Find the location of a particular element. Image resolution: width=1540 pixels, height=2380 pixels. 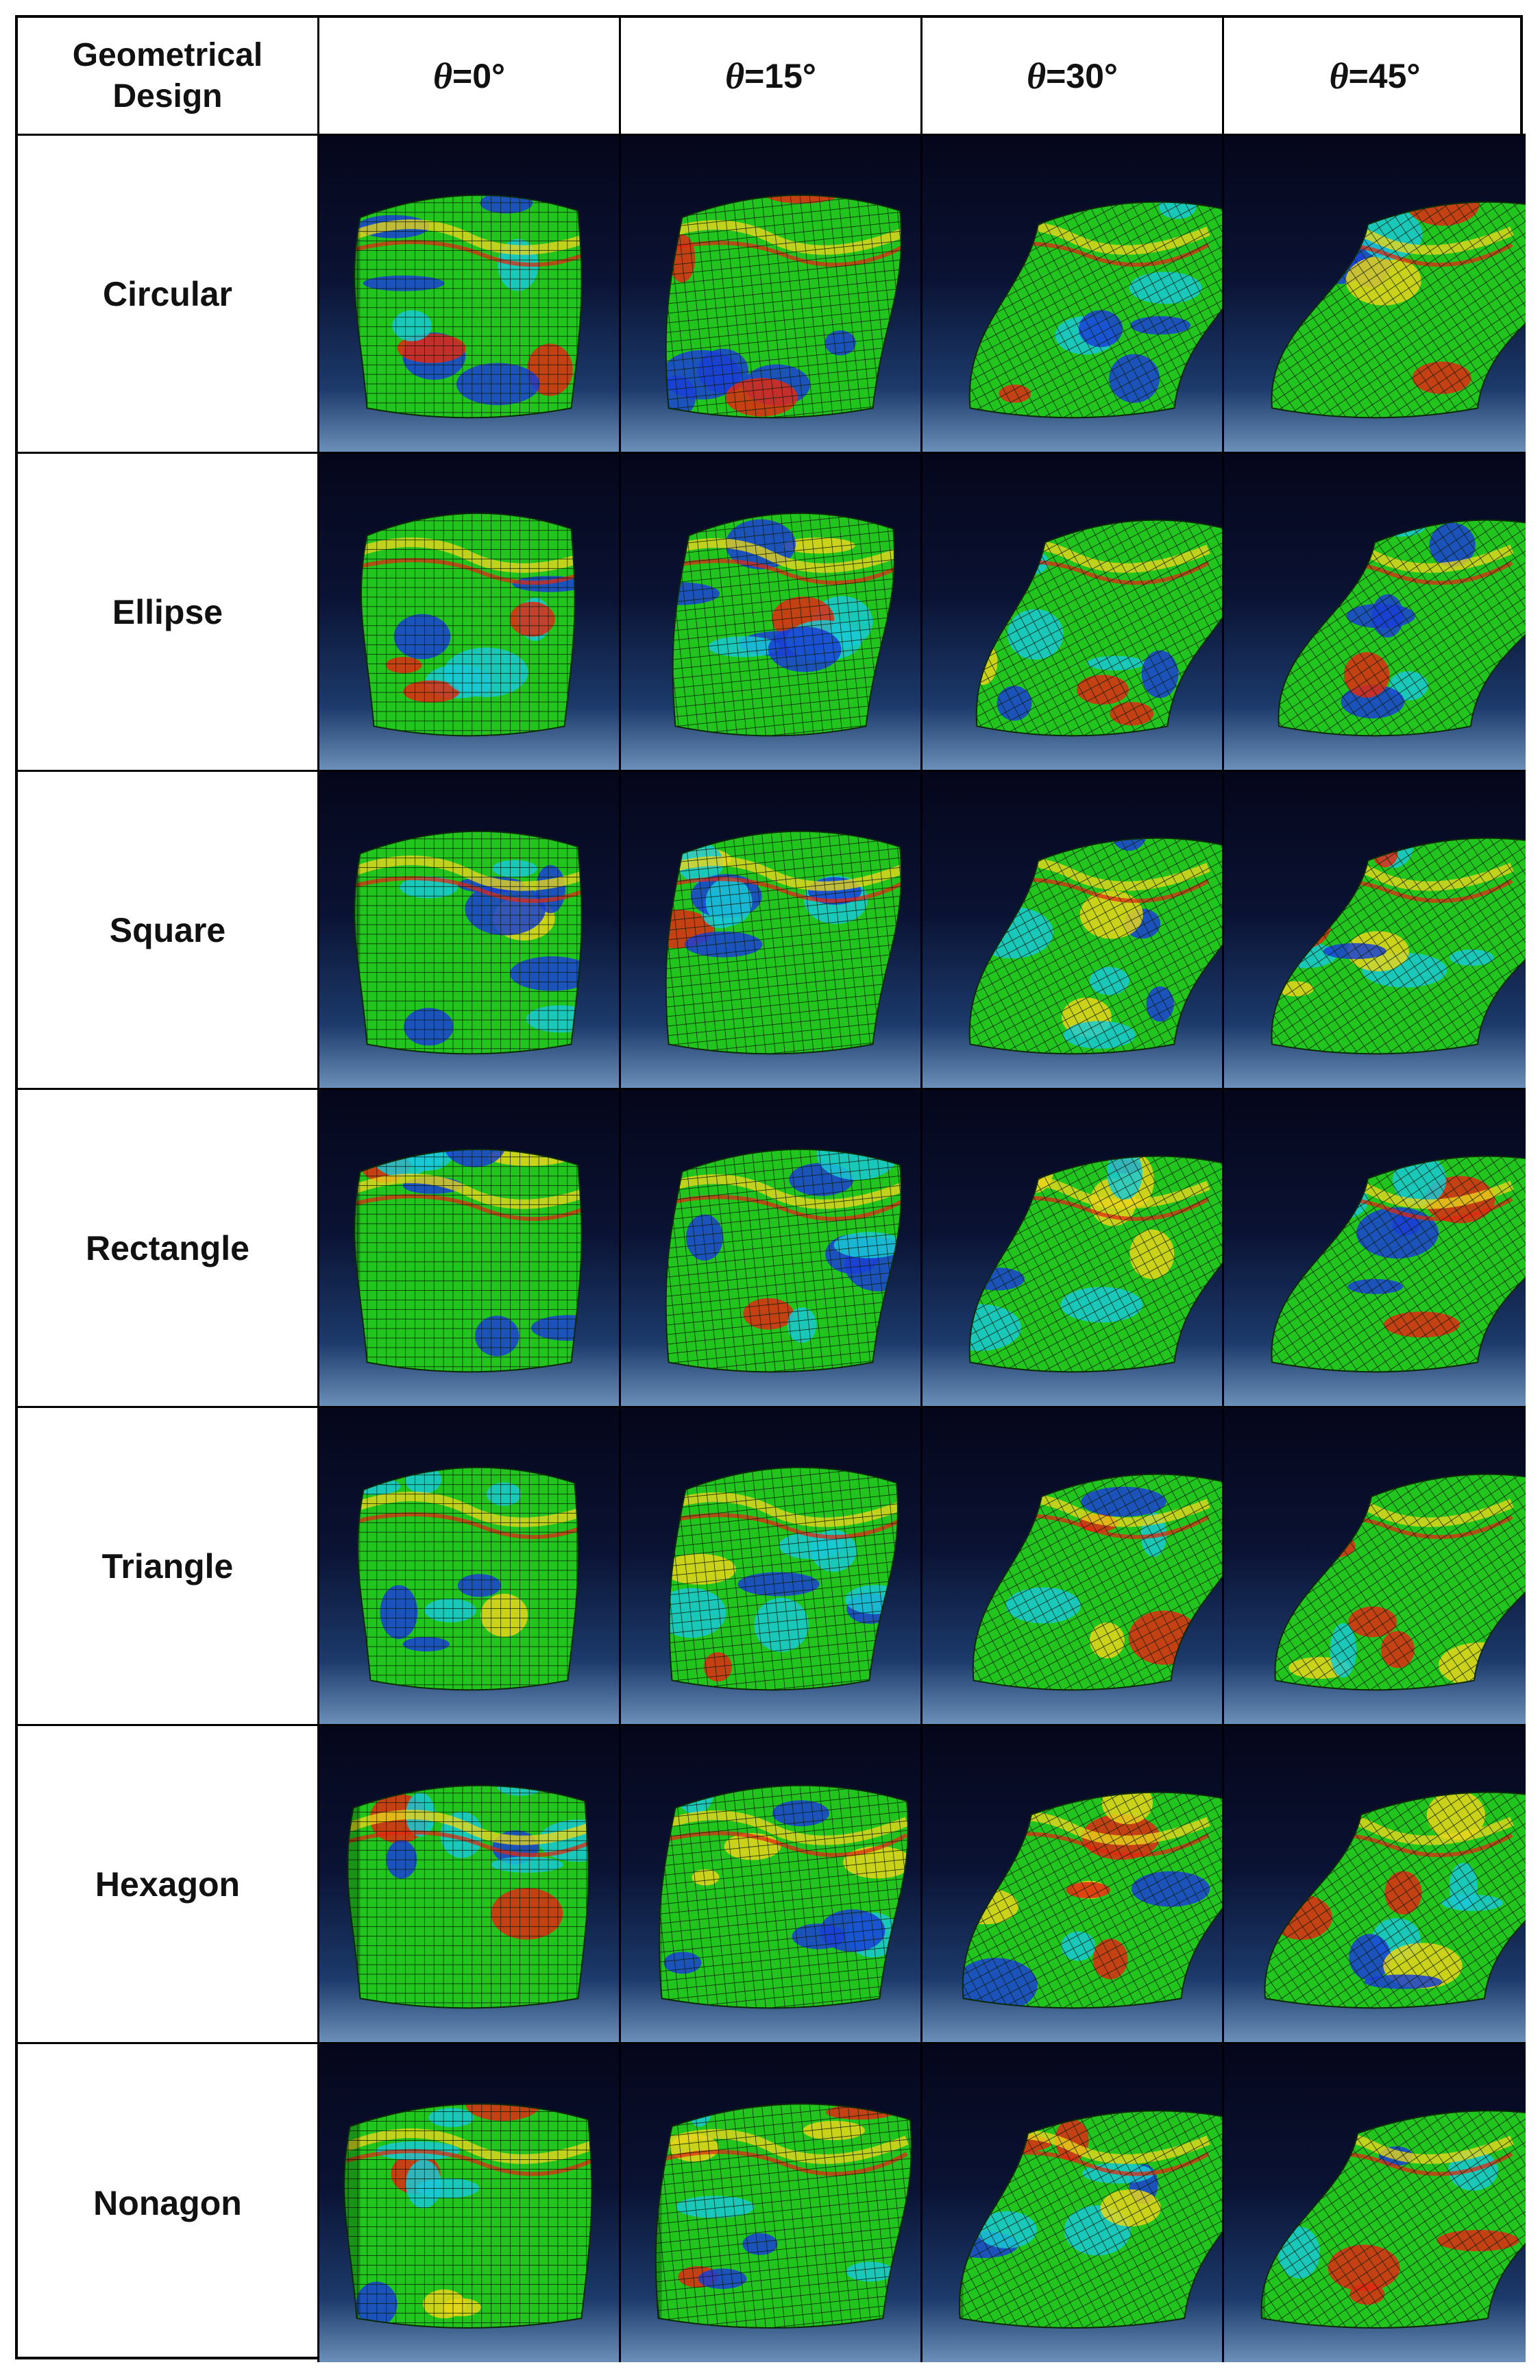

row-label-text: Nonagon is located at coordinates (167, 2203).